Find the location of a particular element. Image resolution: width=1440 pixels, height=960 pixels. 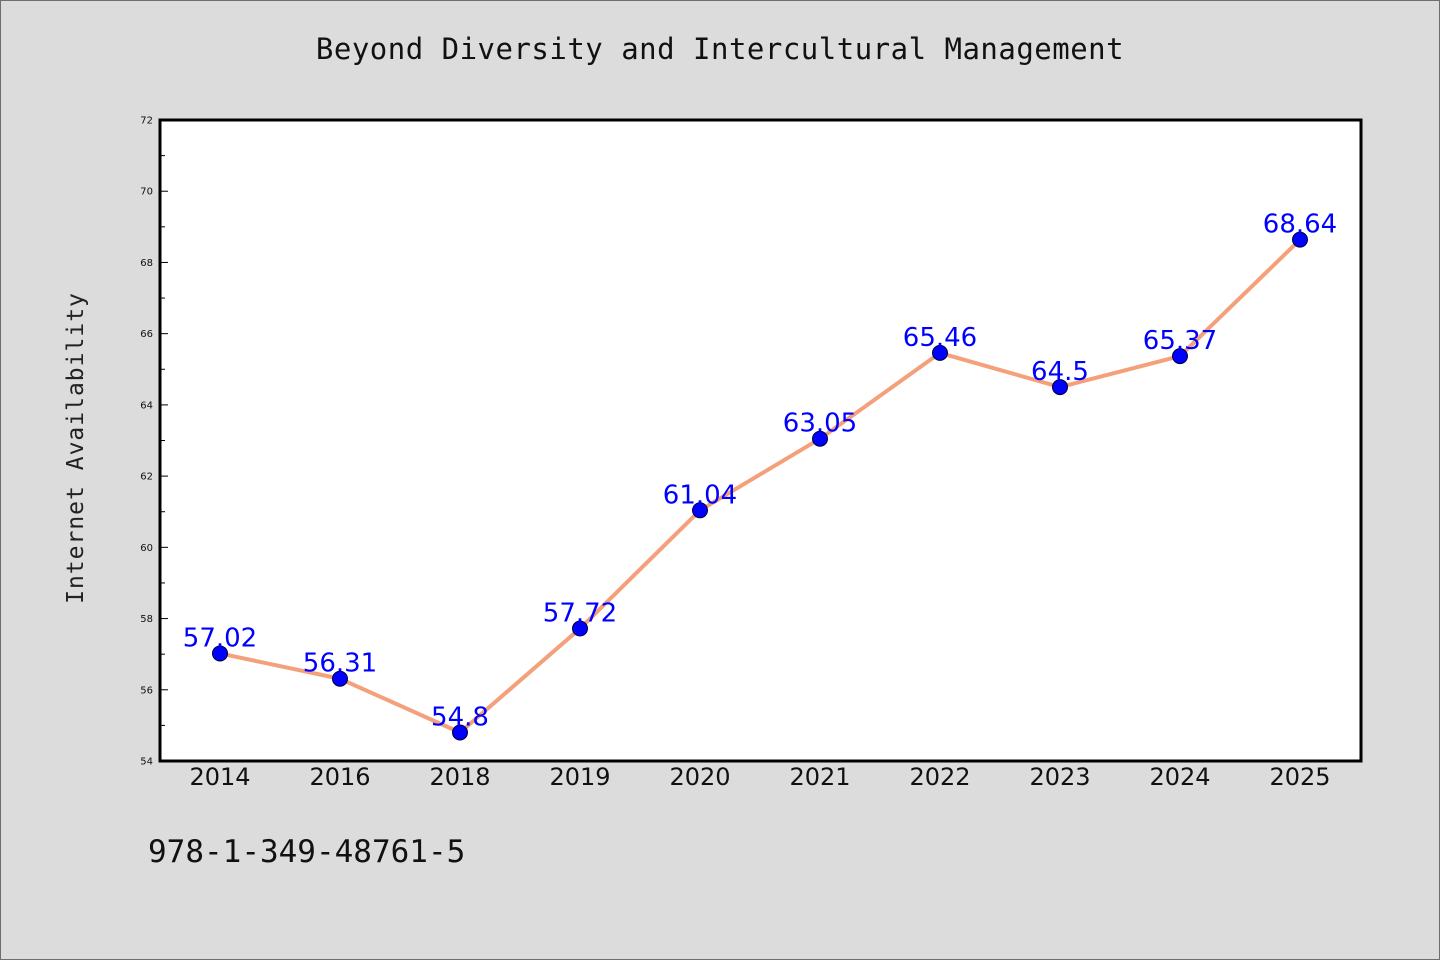

data-label: 57.72 is located at coordinates (580, 614).